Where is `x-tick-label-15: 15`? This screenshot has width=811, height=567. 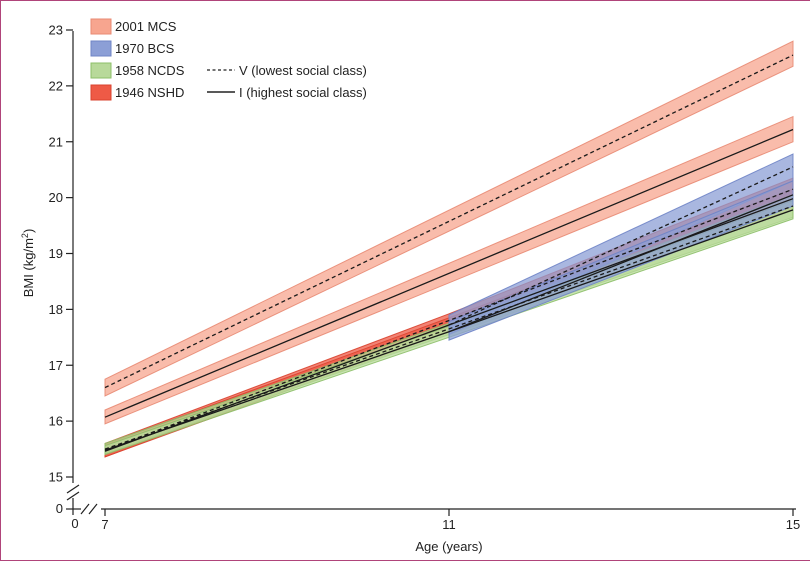 x-tick-label-15: 15 is located at coordinates (793, 524).